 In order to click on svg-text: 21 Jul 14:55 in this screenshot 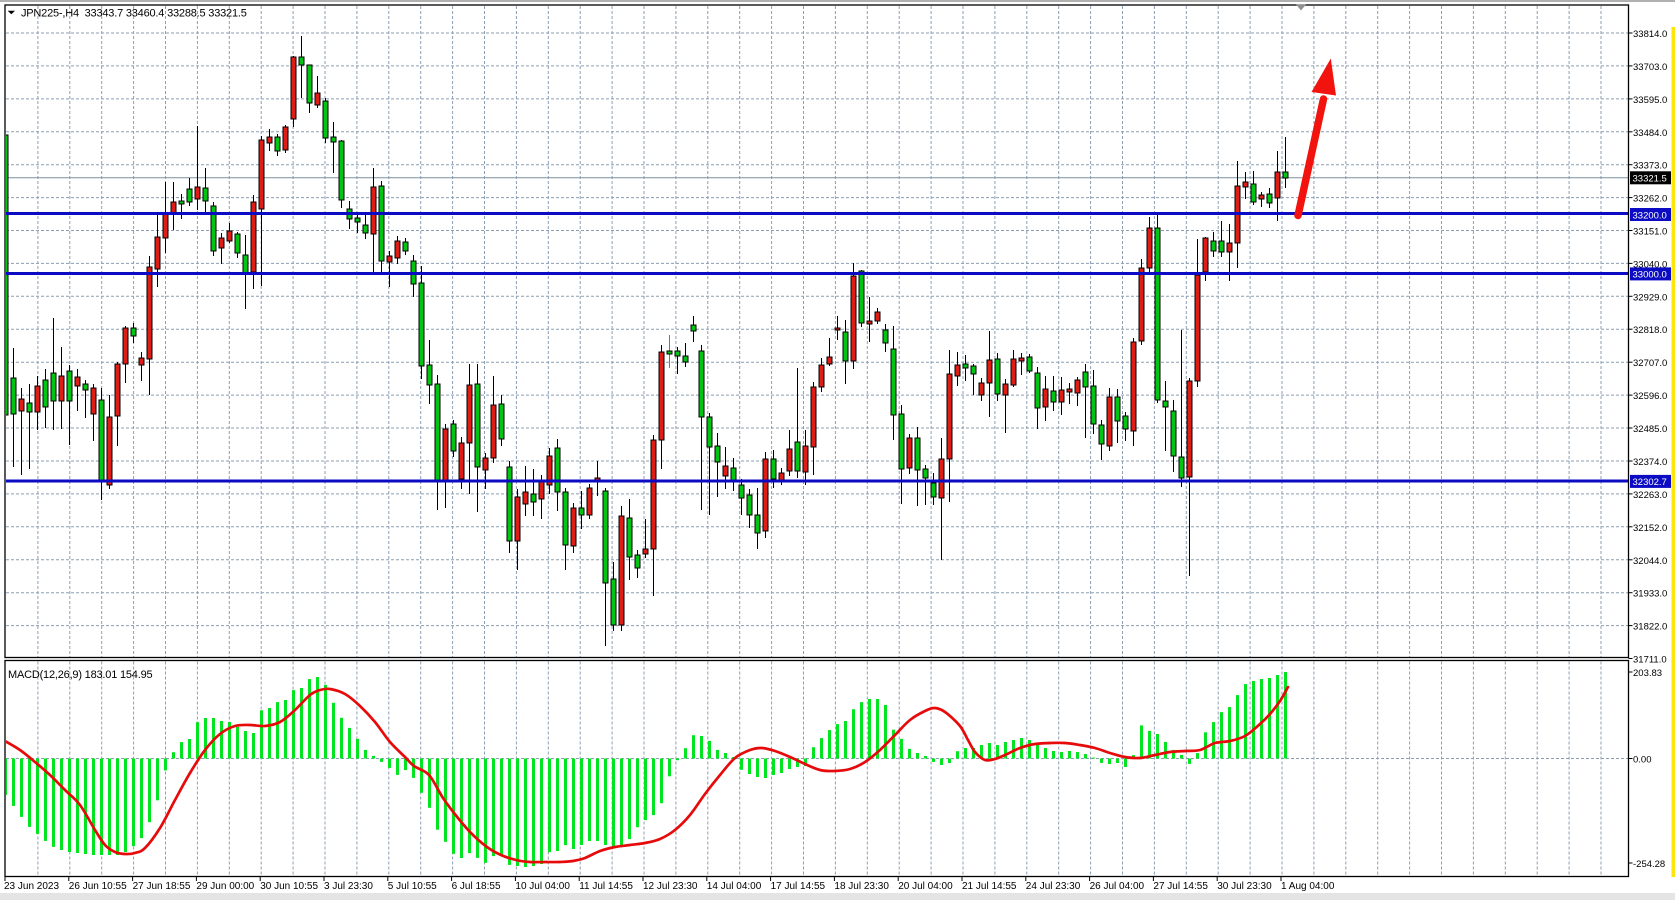, I will do `click(989, 886)`.